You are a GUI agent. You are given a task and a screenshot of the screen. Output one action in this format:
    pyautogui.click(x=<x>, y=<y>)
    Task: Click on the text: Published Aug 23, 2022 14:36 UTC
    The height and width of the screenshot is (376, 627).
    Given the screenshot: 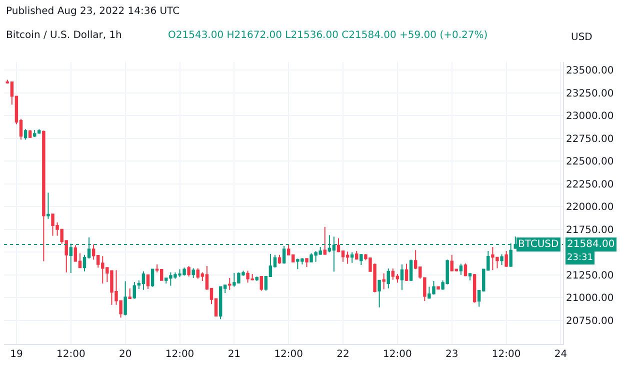 What is the action you would take?
    pyautogui.click(x=93, y=11)
    